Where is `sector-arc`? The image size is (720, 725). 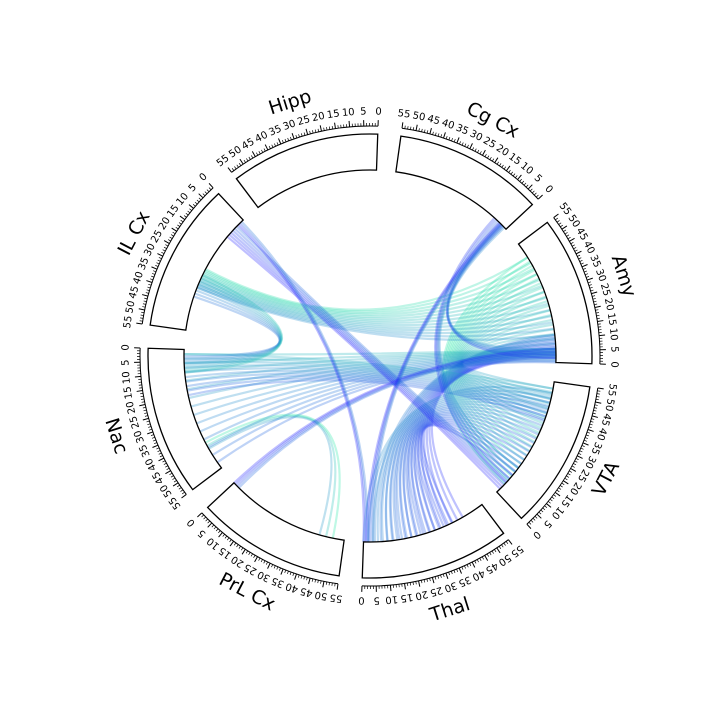 sector-arc is located at coordinates (276, 529).